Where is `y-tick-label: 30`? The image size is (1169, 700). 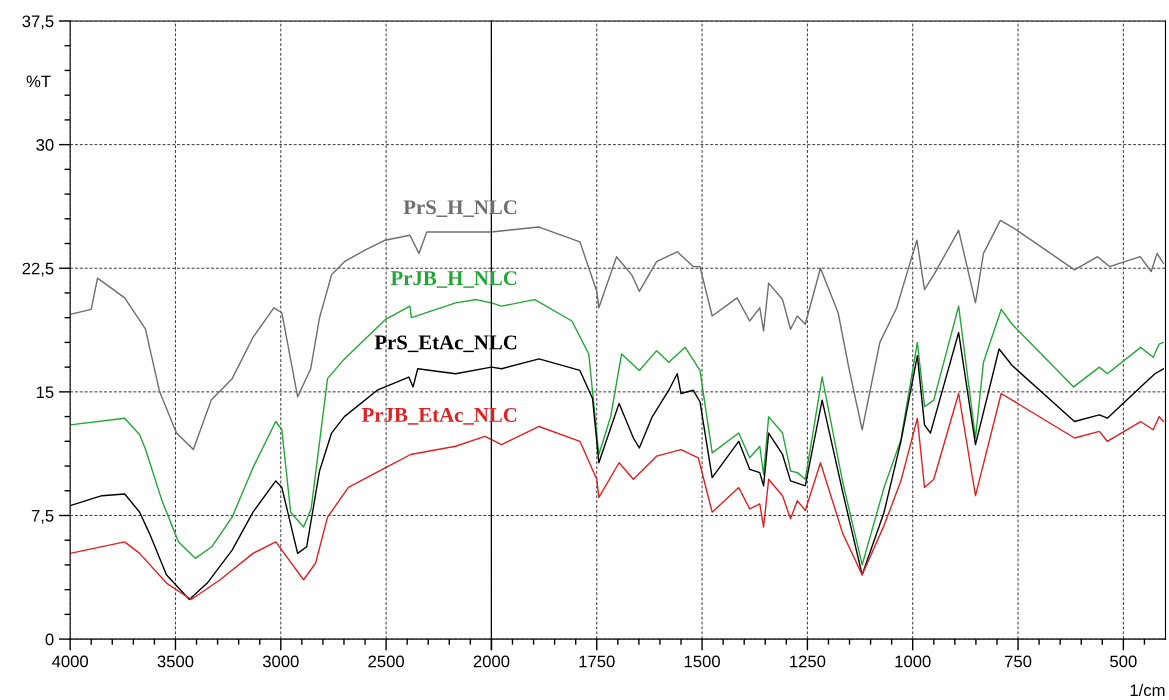 y-tick-label: 30 is located at coordinates (45, 145).